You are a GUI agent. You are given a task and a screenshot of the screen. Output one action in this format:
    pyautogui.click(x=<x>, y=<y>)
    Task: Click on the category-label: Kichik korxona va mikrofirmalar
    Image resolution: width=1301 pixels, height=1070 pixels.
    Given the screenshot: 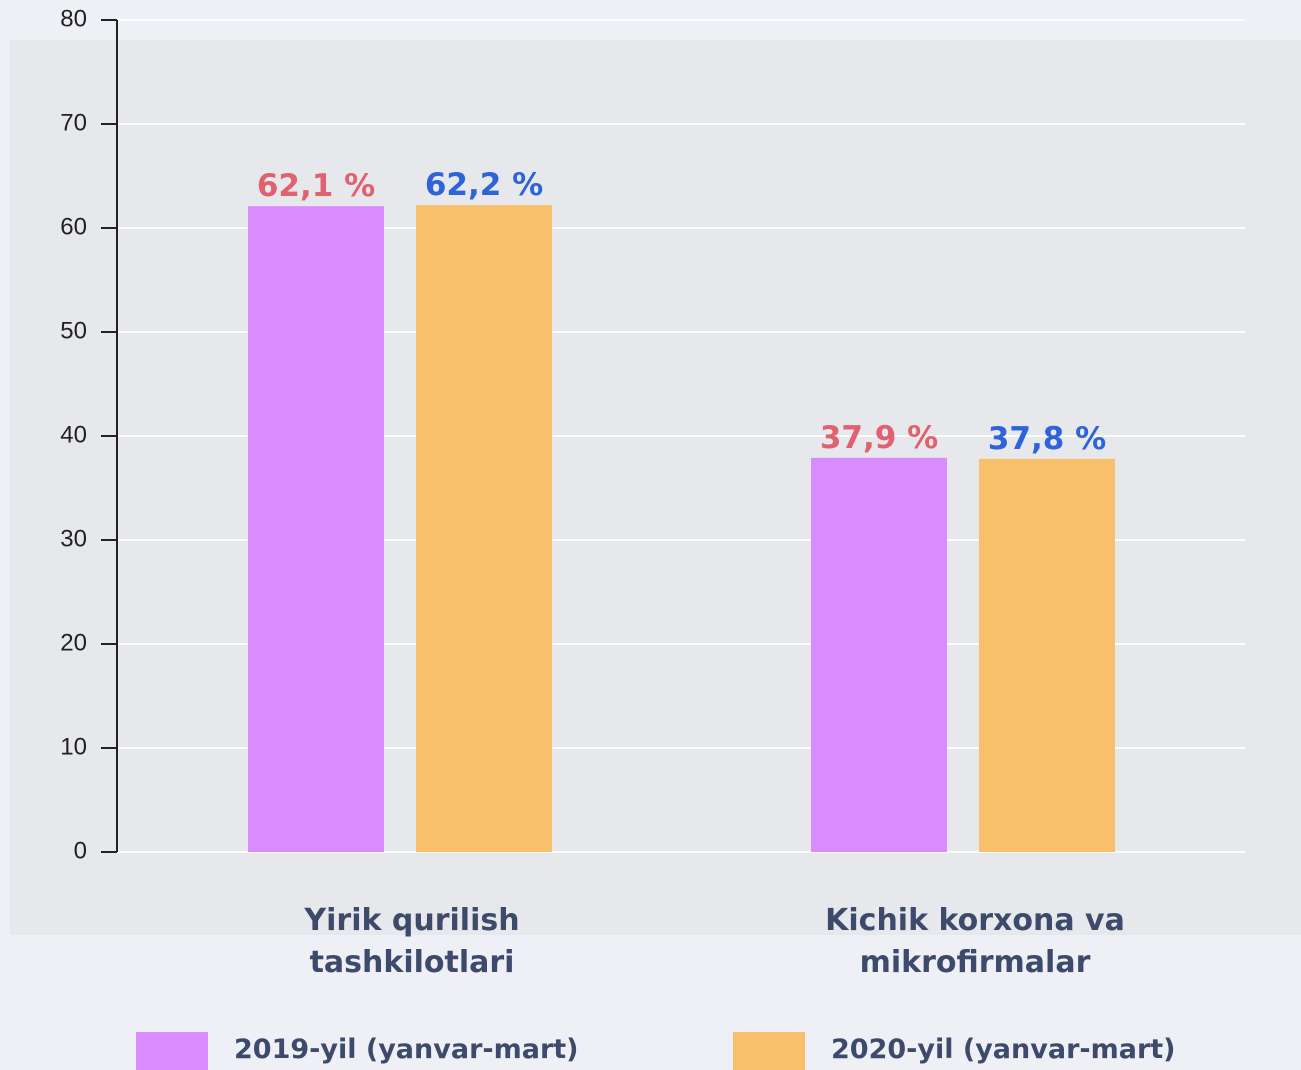 What is the action you would take?
    pyautogui.click(x=975, y=941)
    